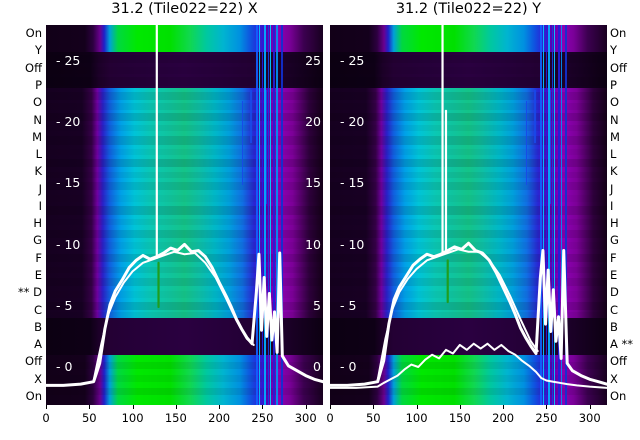  Describe the element at coordinates (614, 326) in the screenshot. I see `category-label-text: B` at that location.